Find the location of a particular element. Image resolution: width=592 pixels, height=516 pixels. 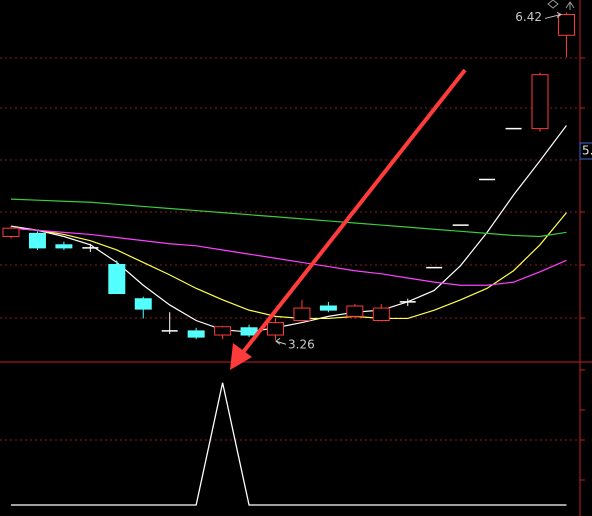

price-tag: 5. is located at coordinates (587, 151).